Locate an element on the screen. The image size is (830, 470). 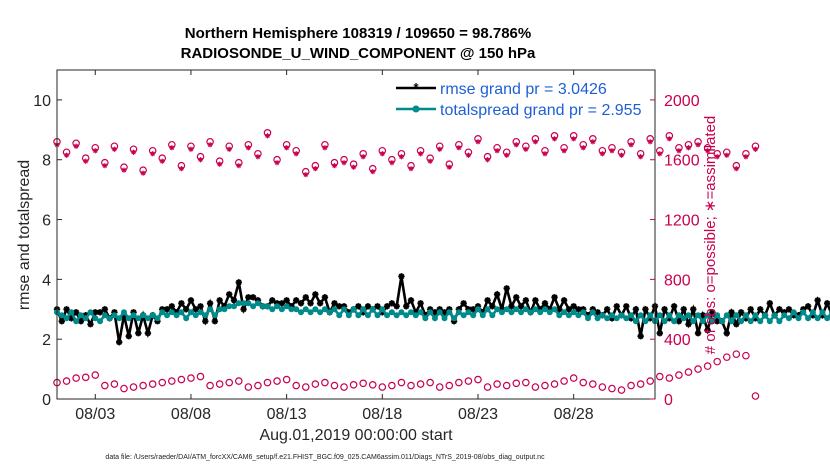
y-right-tick-label: 1600 is located at coordinates (682, 161).